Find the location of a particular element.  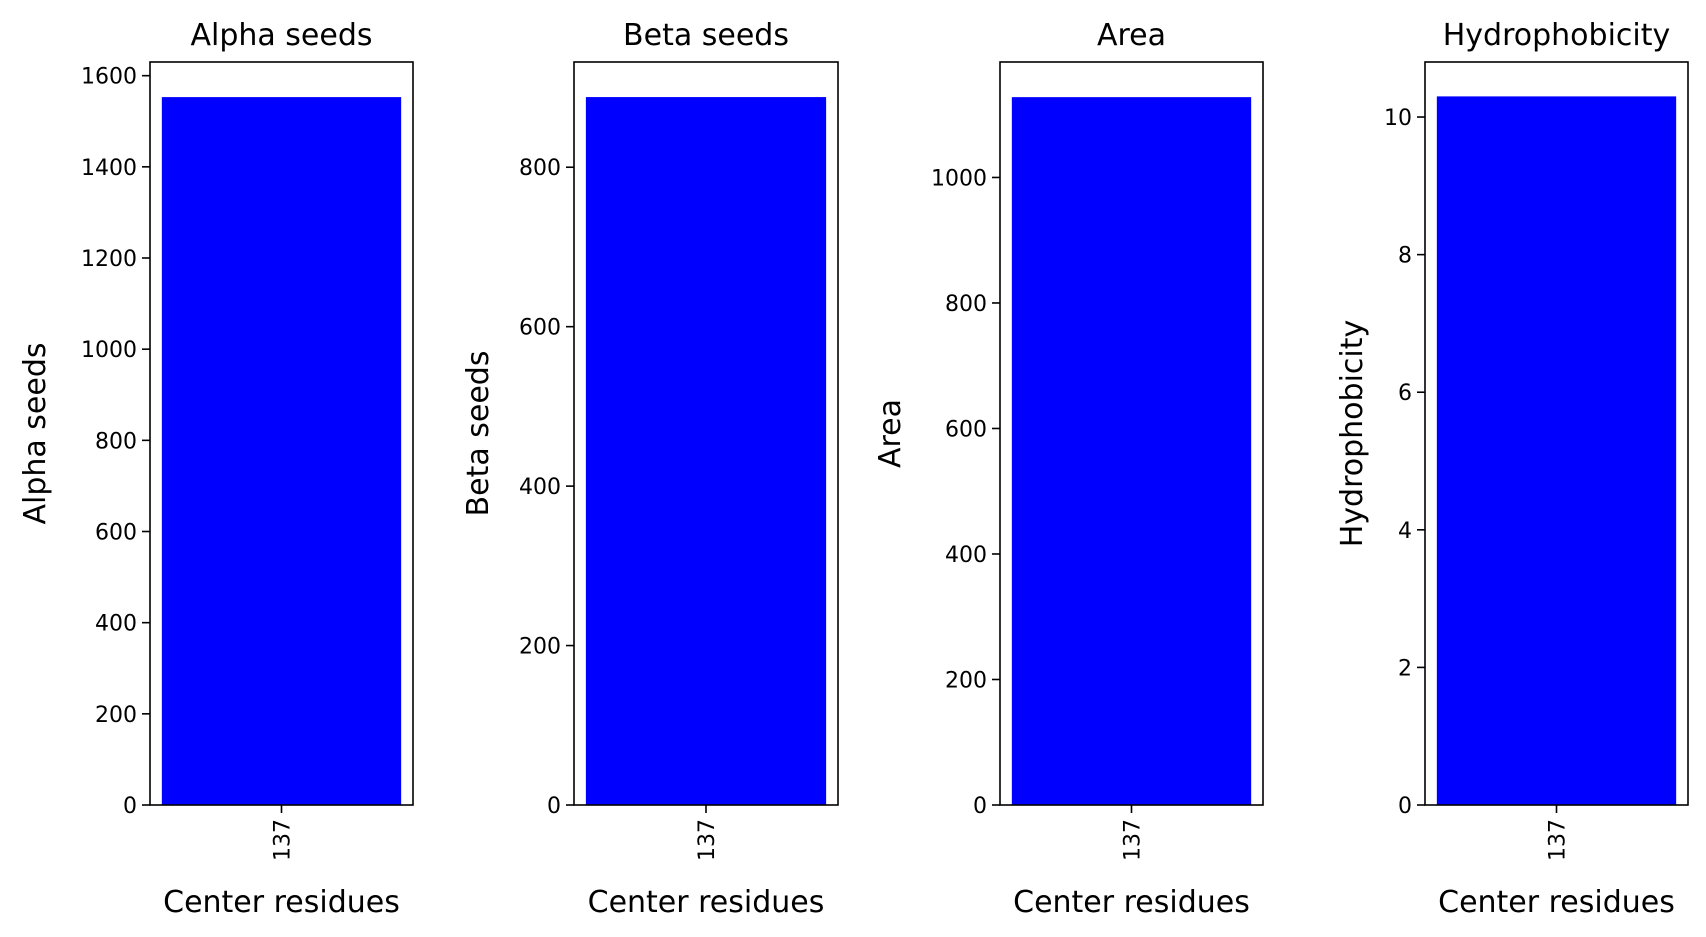

subplot-title: Alpha seeds is located at coordinates (281, 35).